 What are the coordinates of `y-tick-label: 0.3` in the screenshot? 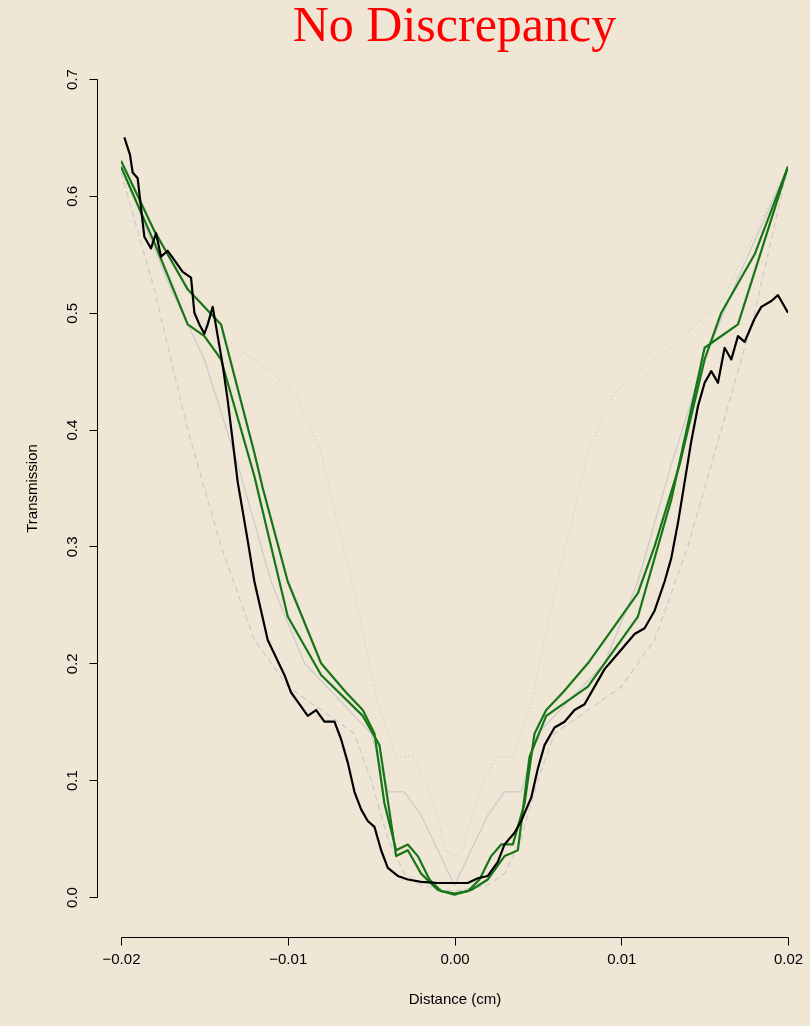 It's located at (71, 547).